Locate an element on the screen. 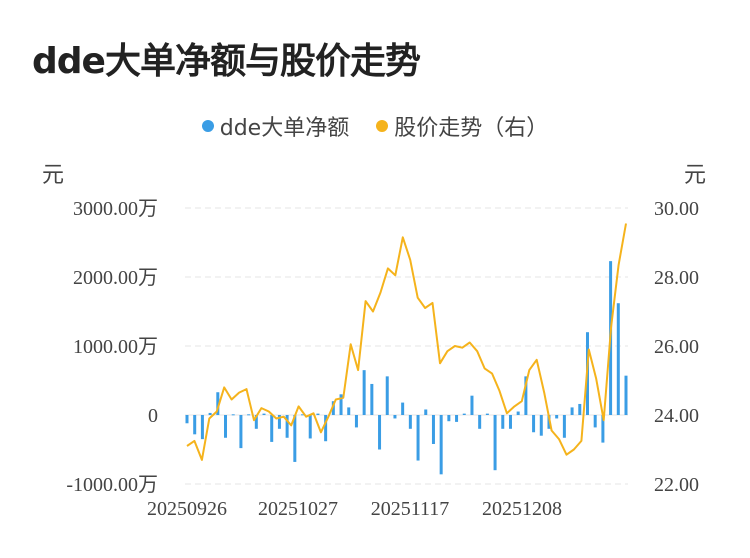  legend: dde大单净额 股价走势（右） is located at coordinates (375, 126).